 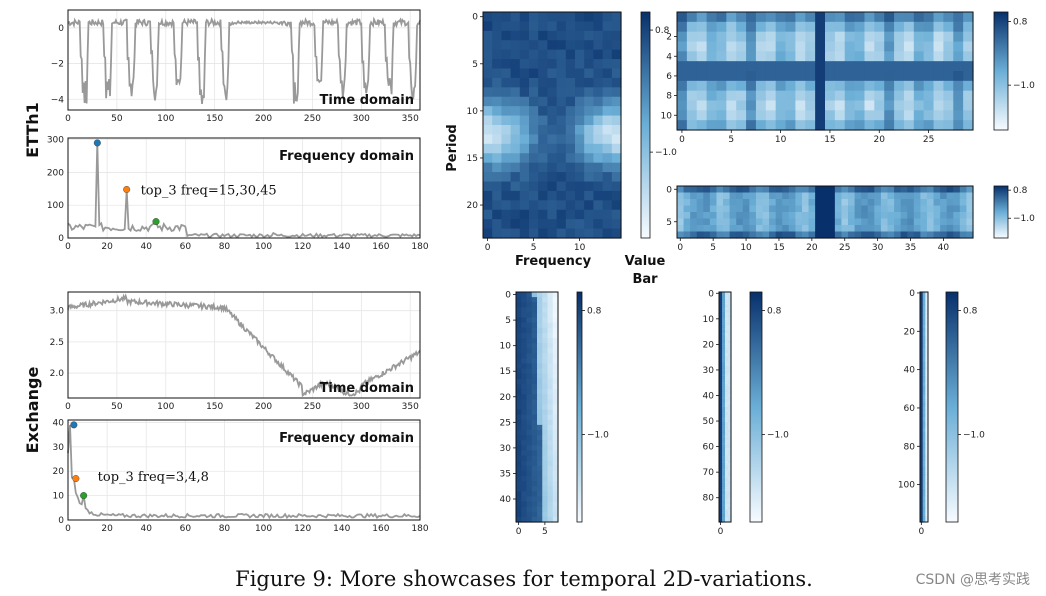 What do you see at coordinates (156, 222) in the screenshot?
I see `top-3-peak-marker` at bounding box center [156, 222].